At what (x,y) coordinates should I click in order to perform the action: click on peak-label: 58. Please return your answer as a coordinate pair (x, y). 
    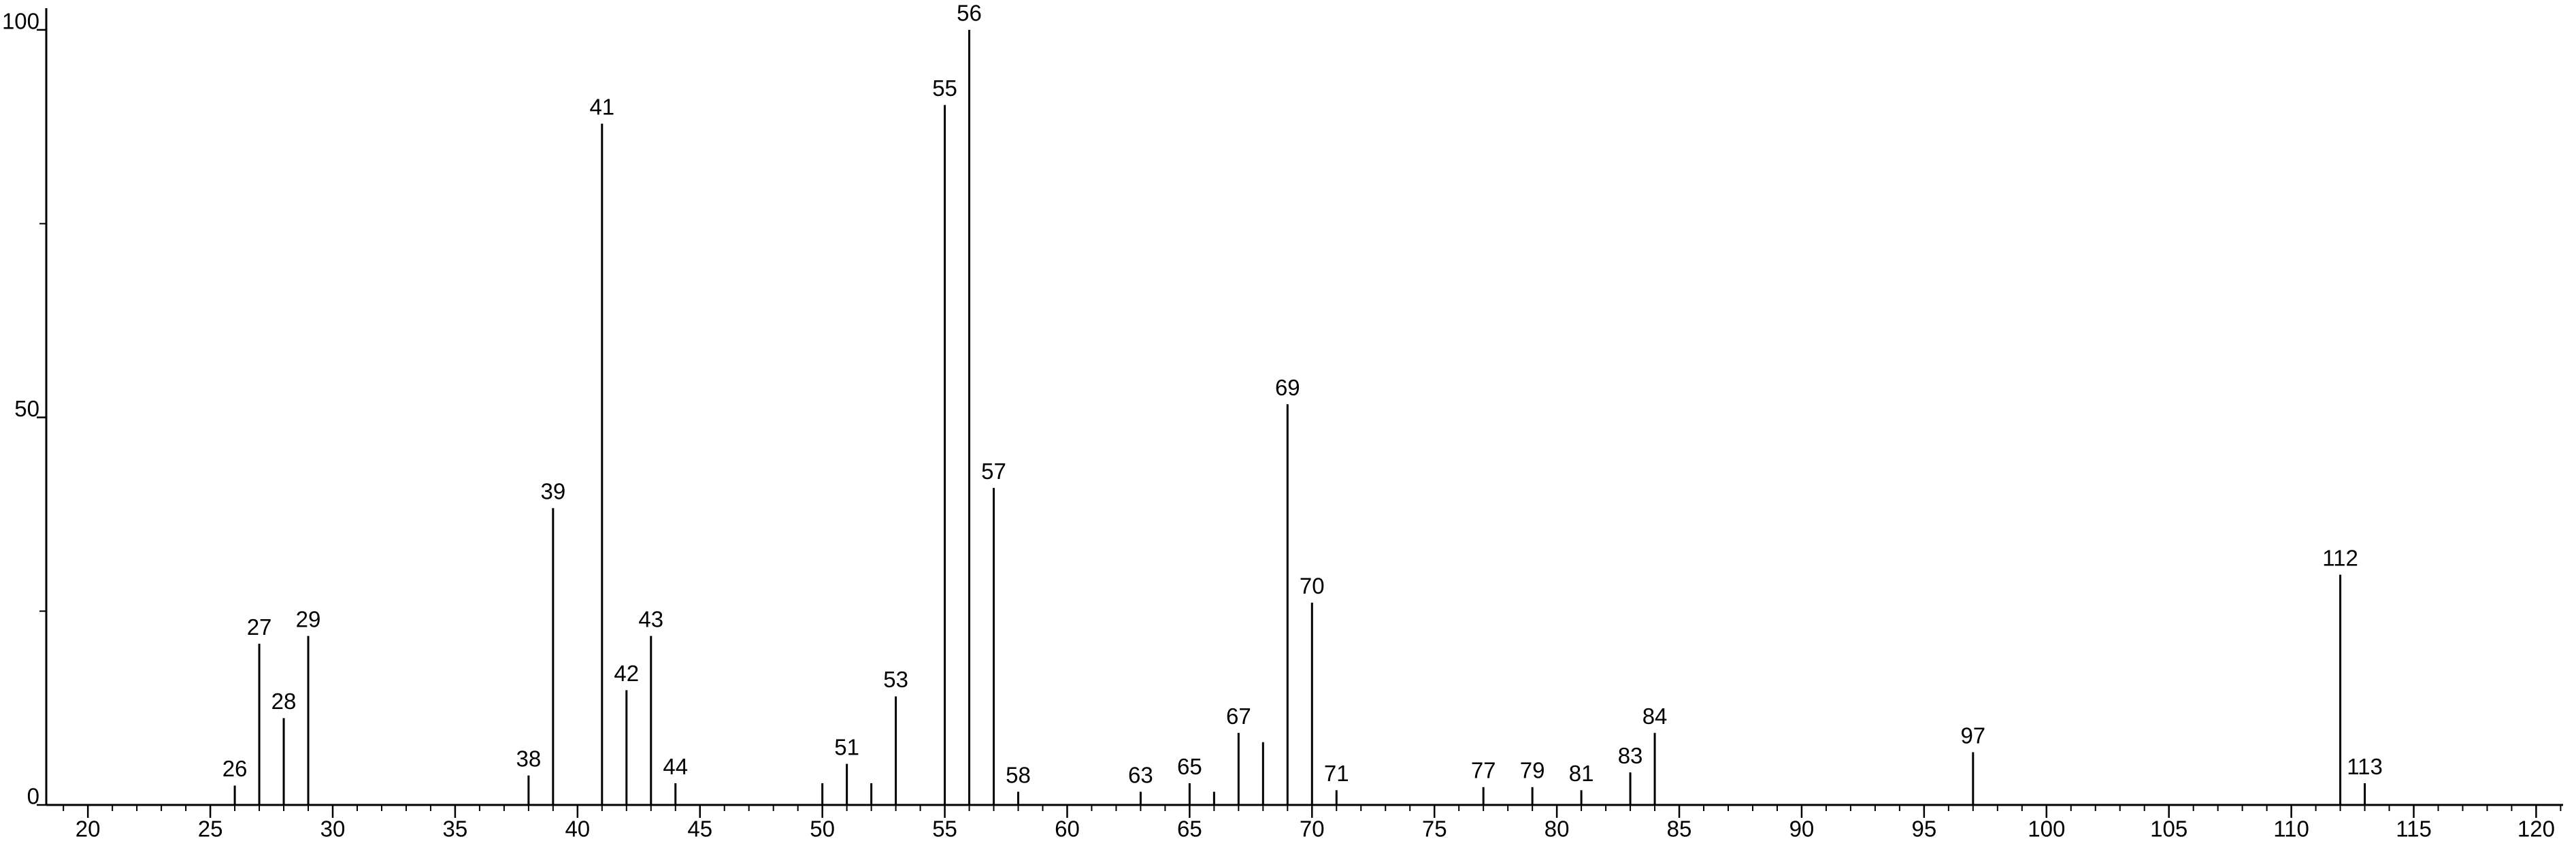
    Looking at the image, I should click on (1019, 774).